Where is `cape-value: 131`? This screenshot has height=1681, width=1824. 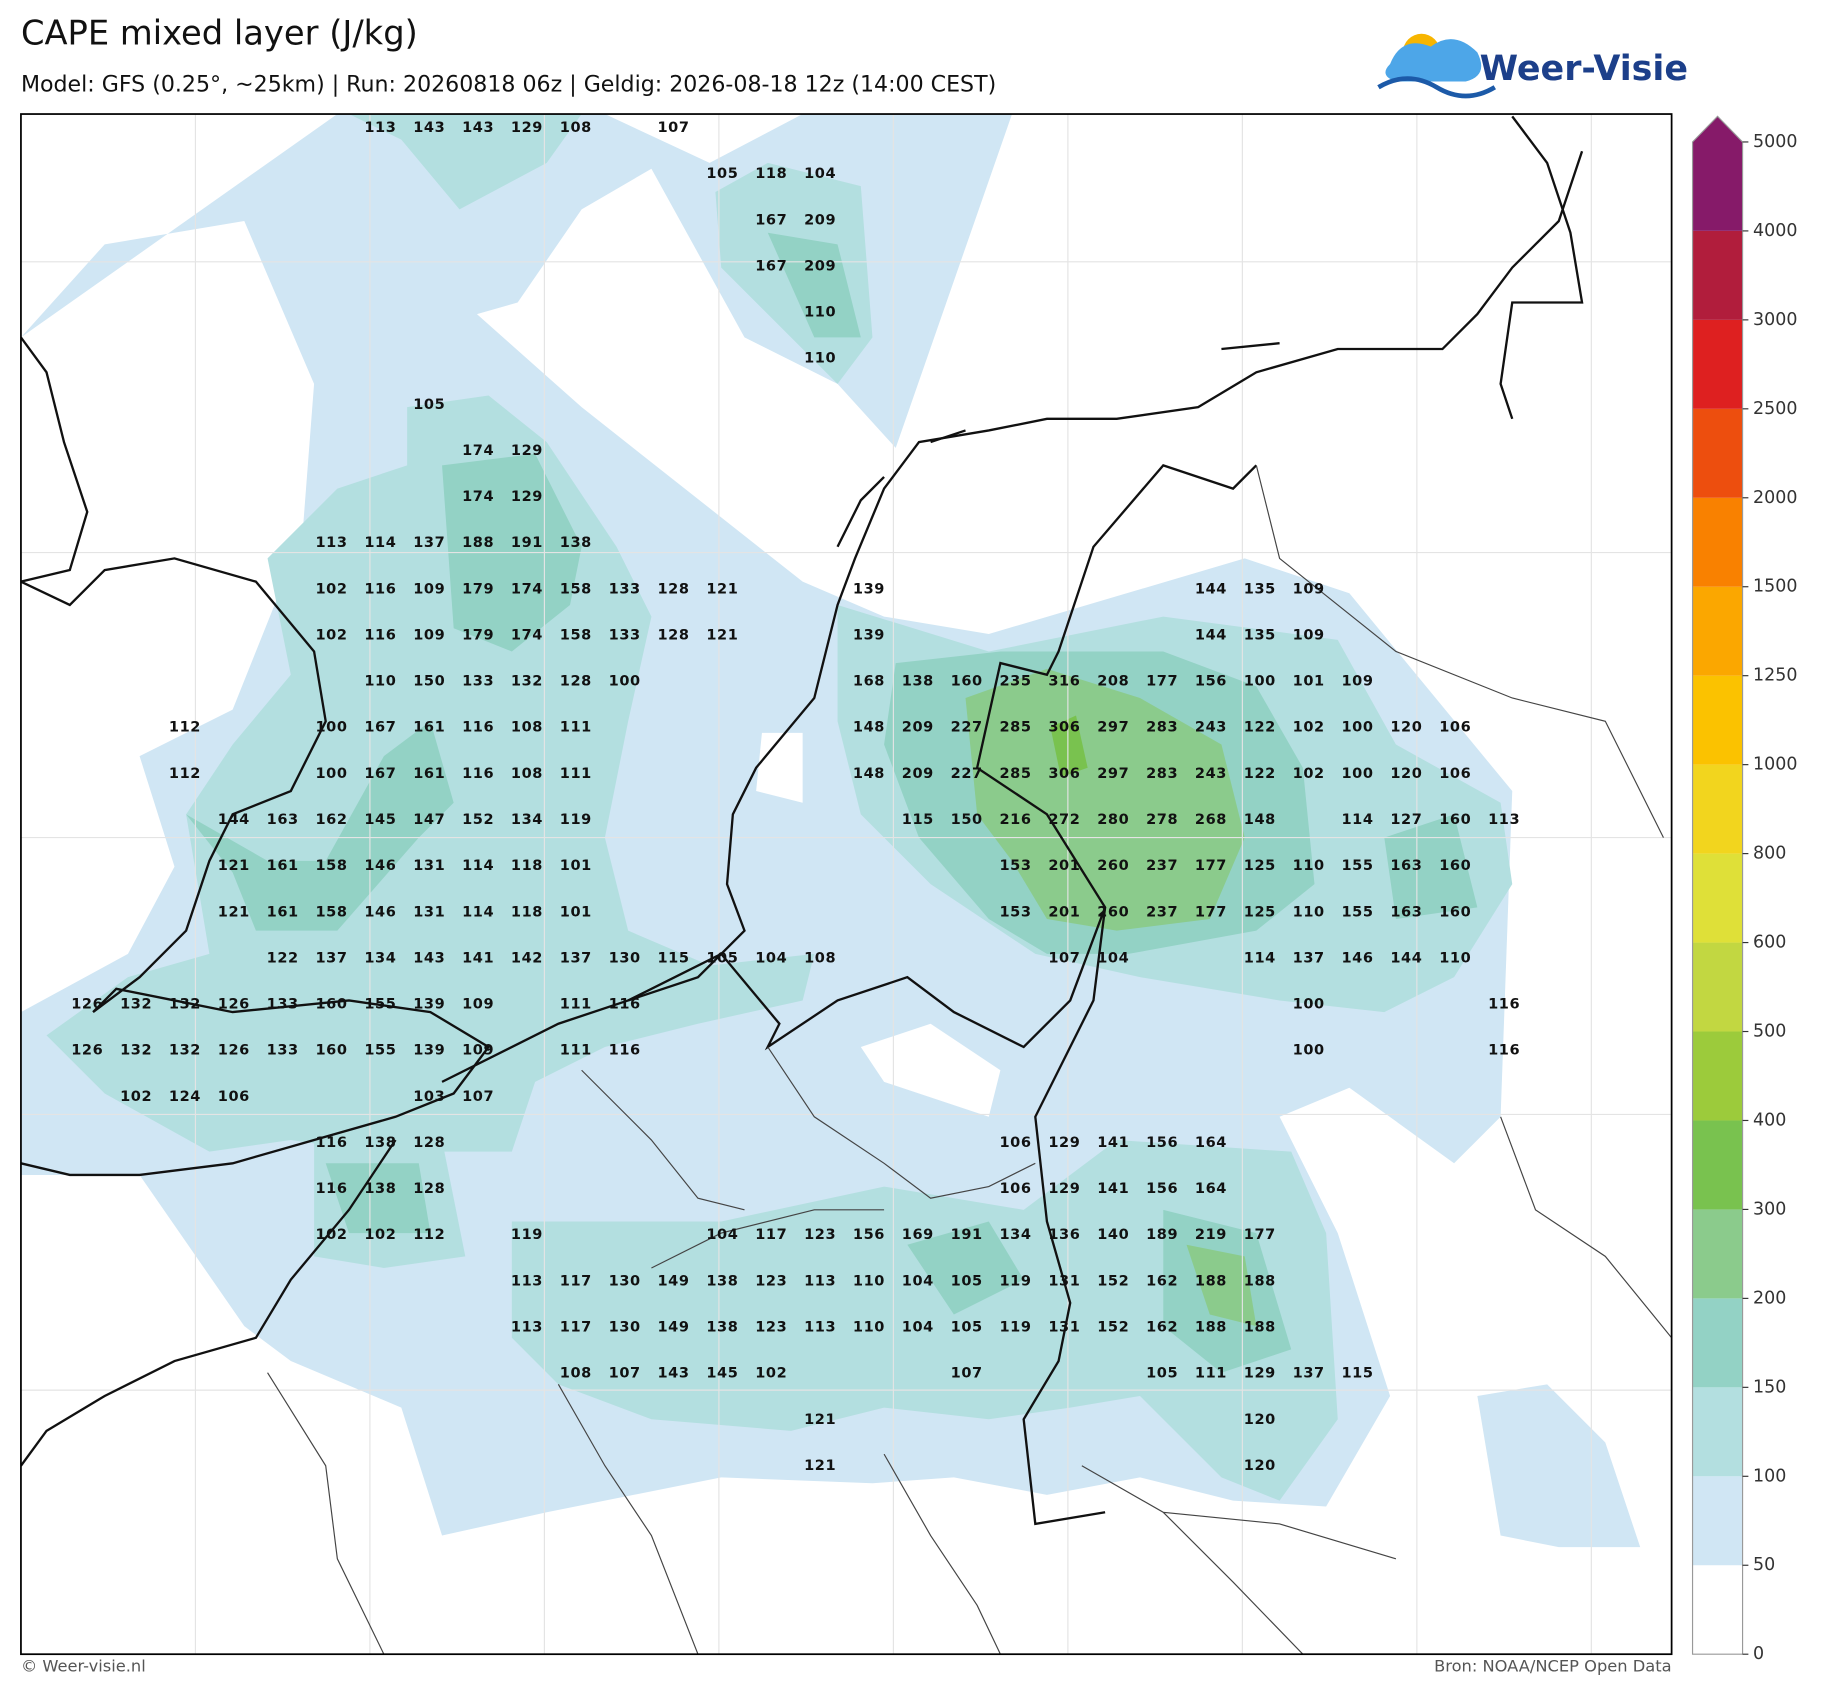 cape-value: 131 is located at coordinates (1064, 1328).